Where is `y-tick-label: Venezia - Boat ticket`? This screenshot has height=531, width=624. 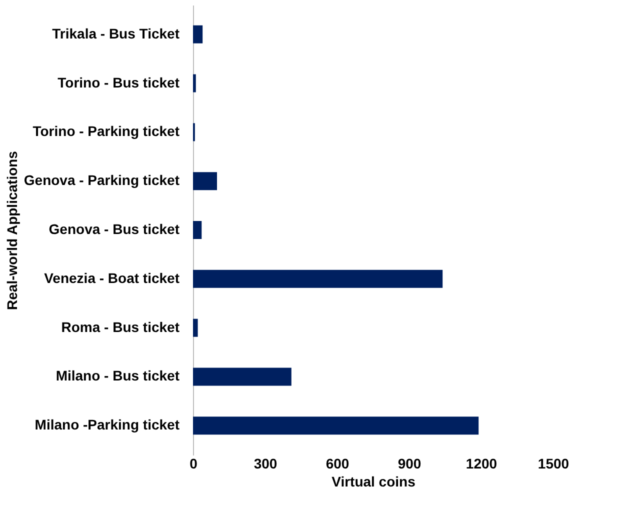 y-tick-label: Venezia - Boat ticket is located at coordinates (112, 278).